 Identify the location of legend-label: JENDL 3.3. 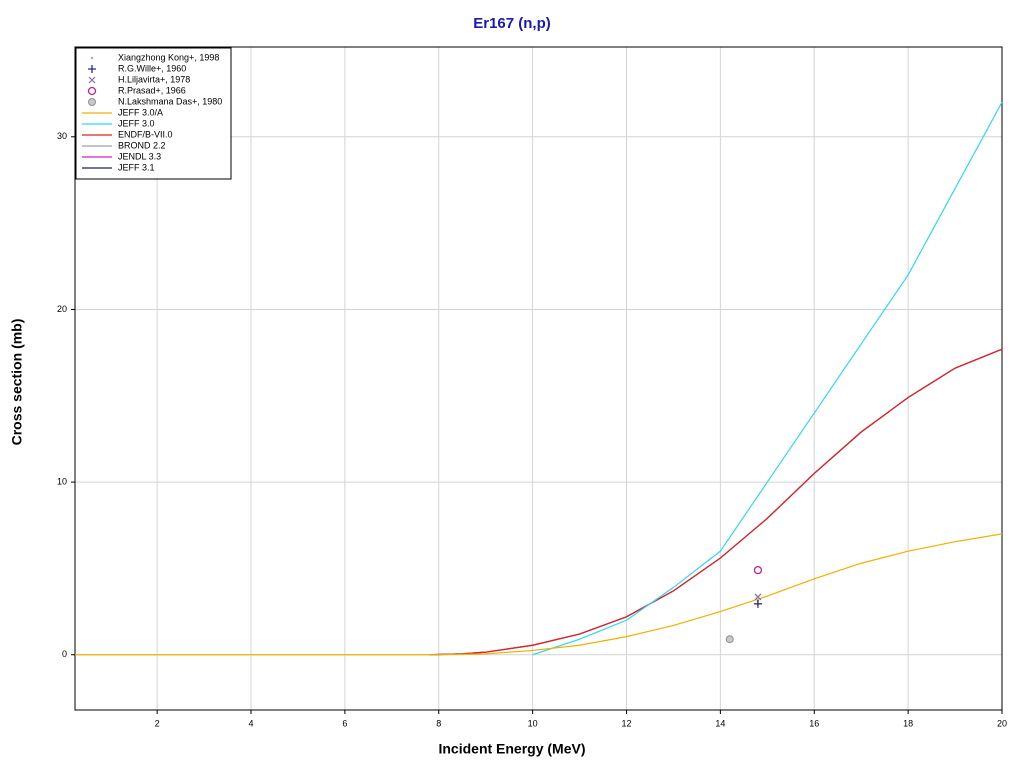
(139, 156).